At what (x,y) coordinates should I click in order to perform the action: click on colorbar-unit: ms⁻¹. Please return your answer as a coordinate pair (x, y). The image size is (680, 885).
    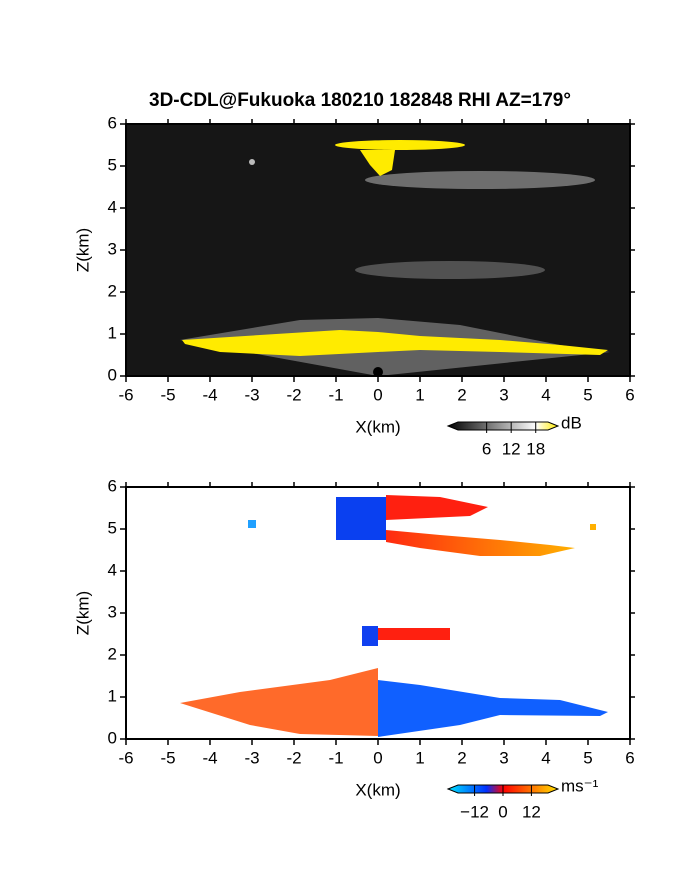
    Looking at the image, I should click on (580, 785).